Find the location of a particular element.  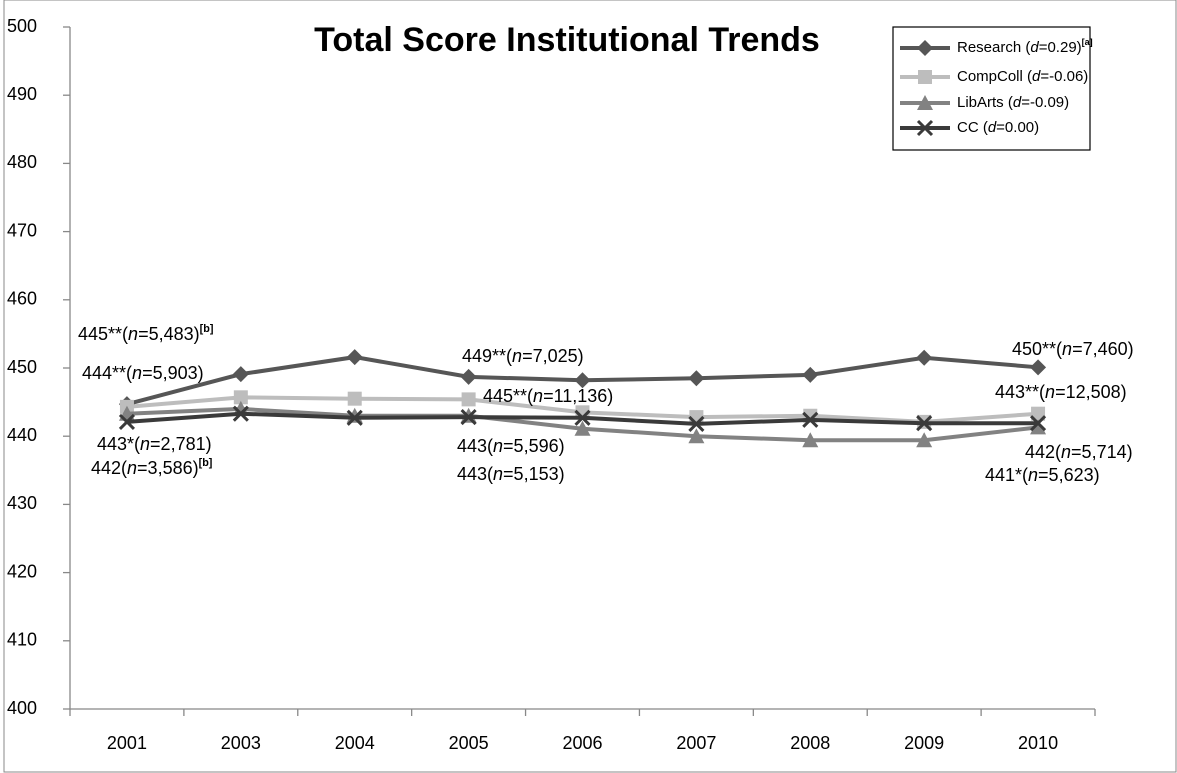

annotation: 443(n=5,153) is located at coordinates (511, 474).